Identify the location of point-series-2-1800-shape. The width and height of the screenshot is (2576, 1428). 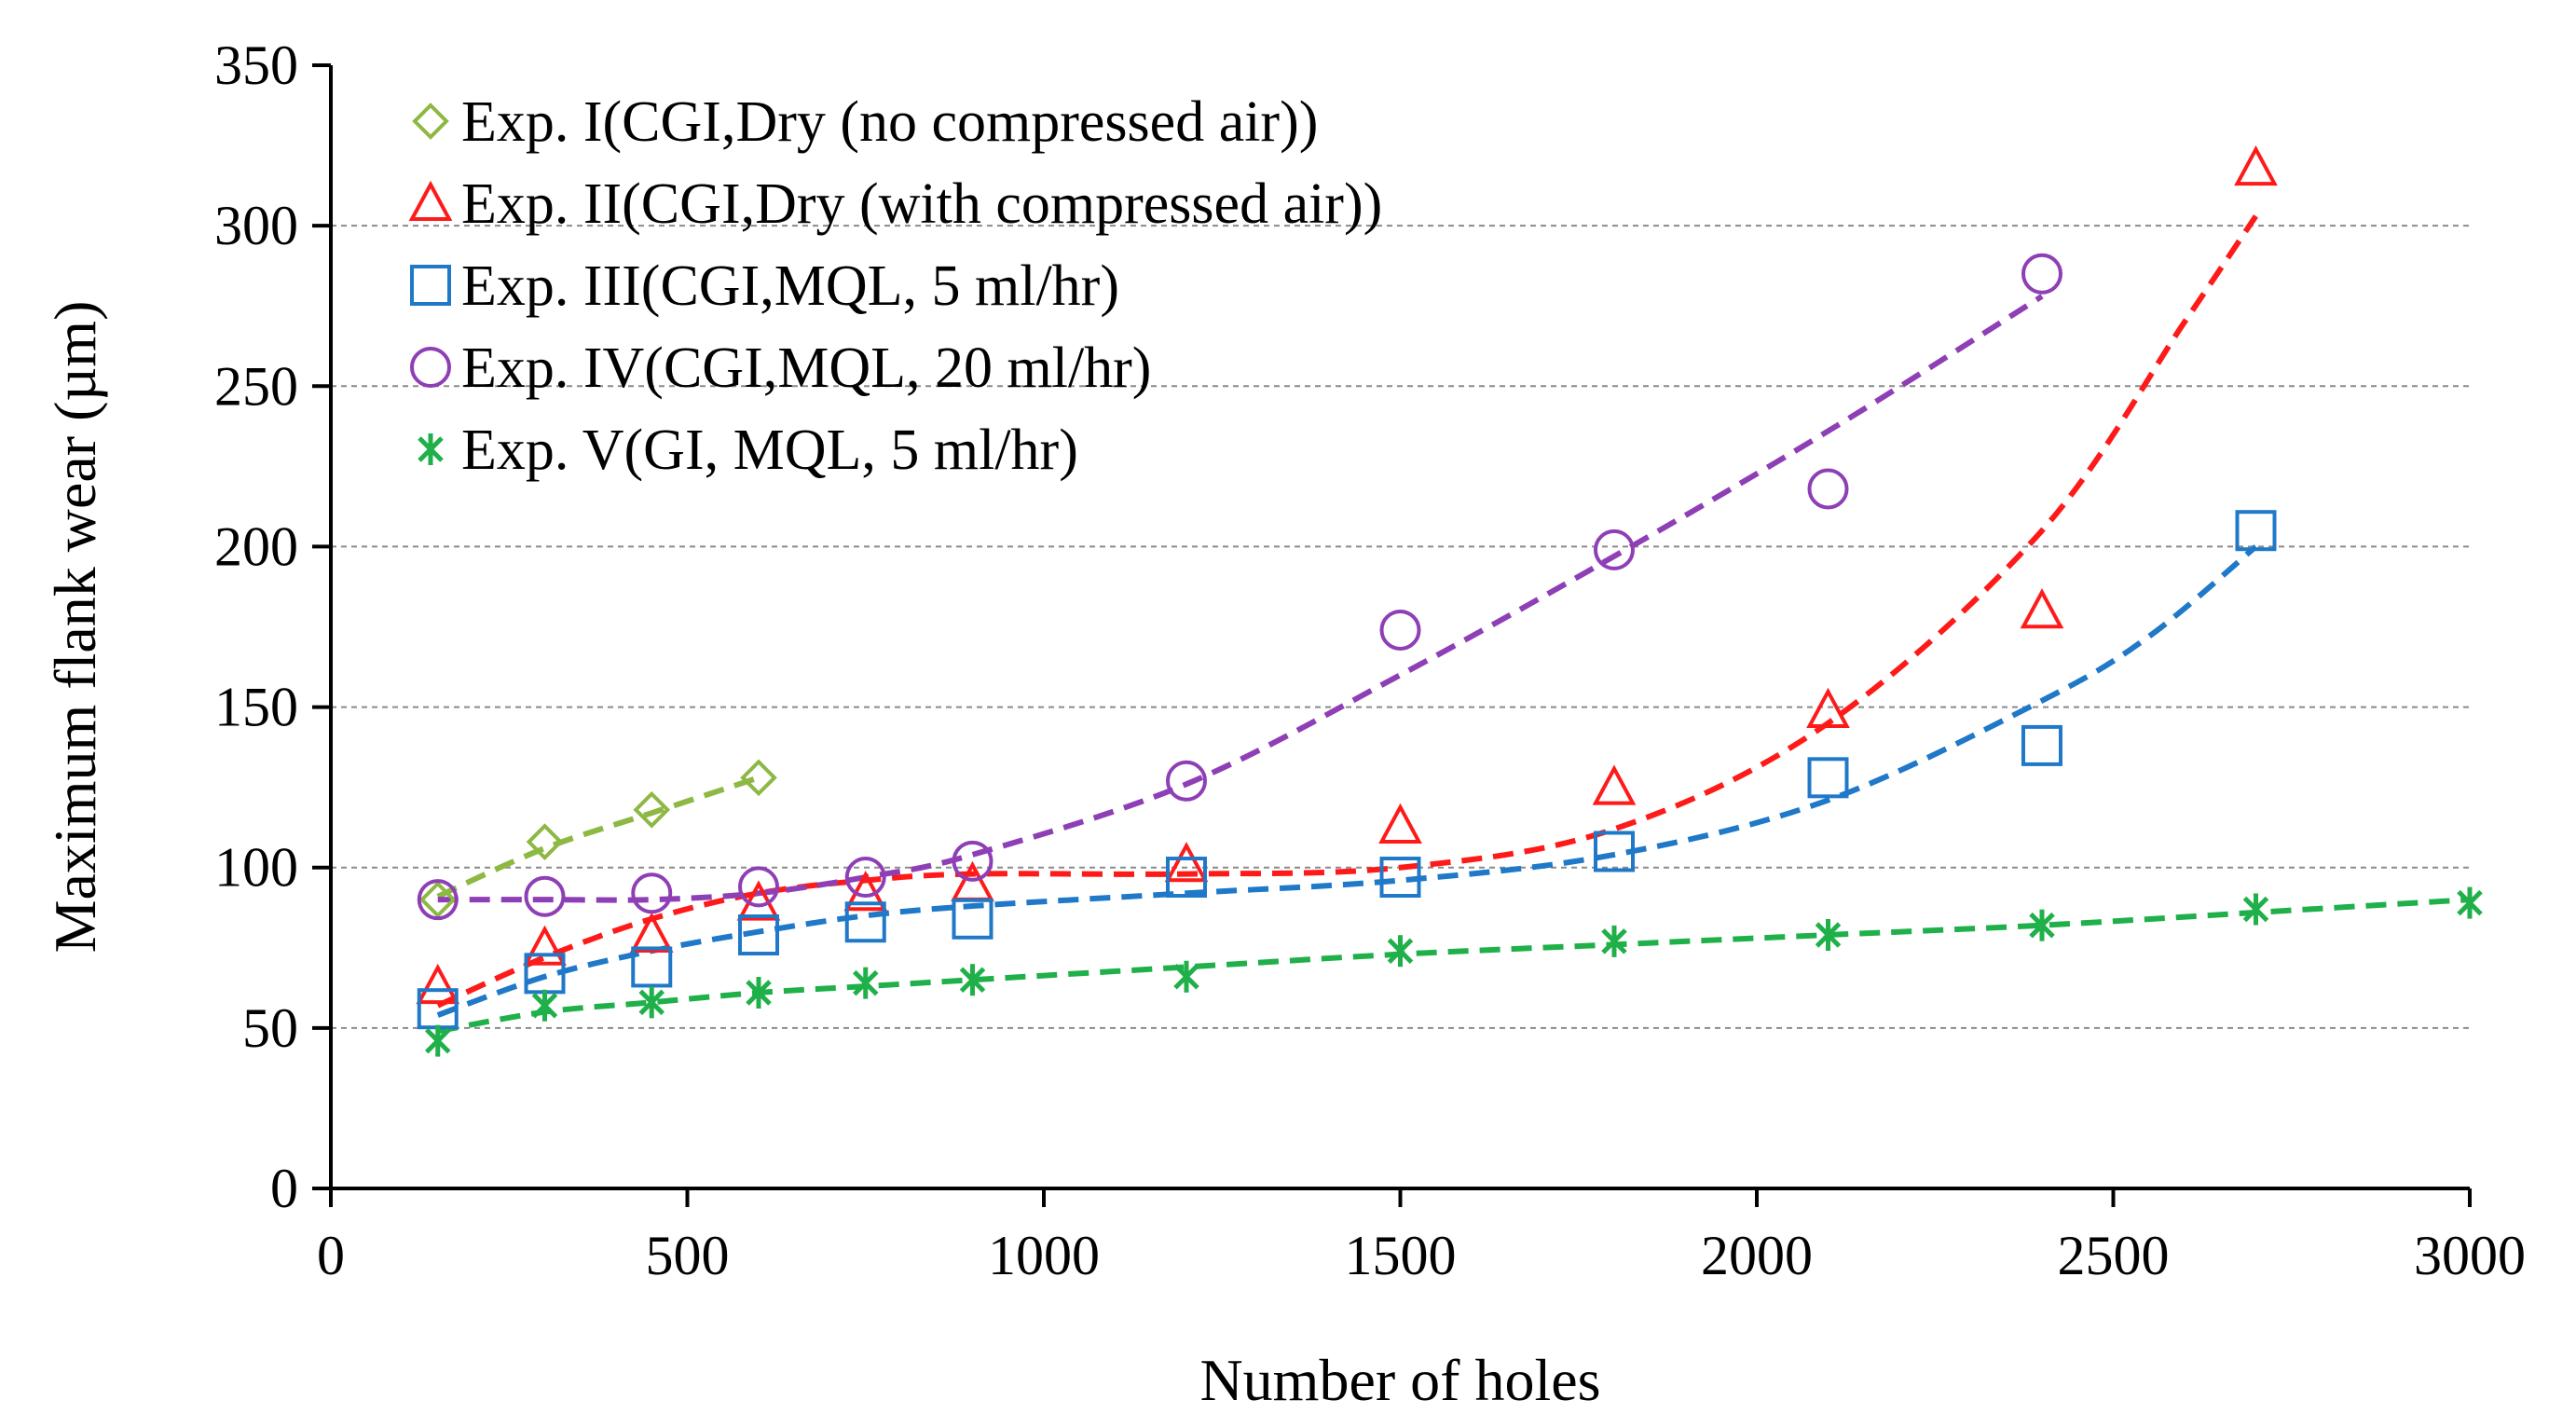
(1614, 784).